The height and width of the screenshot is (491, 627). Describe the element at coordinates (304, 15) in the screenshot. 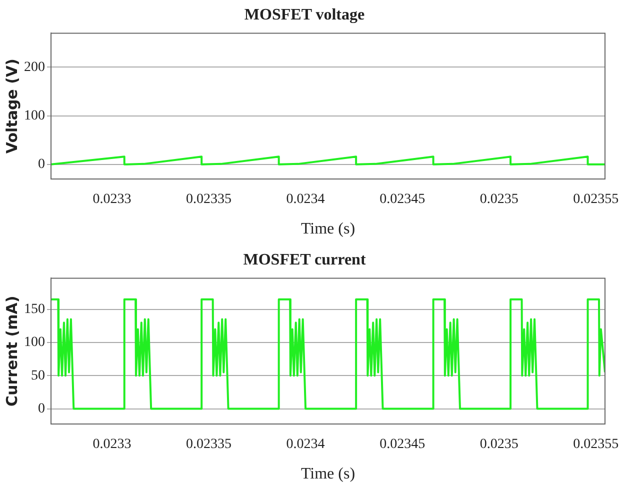

I see `chart-title: MOSFET voltage` at that location.